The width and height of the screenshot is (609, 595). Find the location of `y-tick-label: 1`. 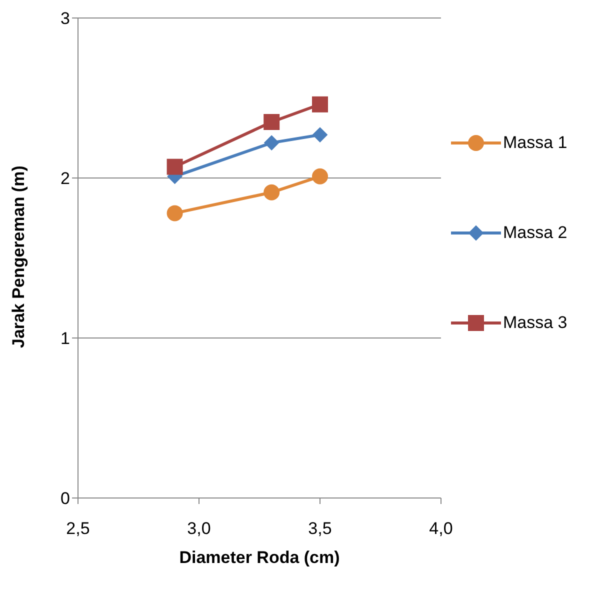

y-tick-label: 1 is located at coordinates (65, 338).